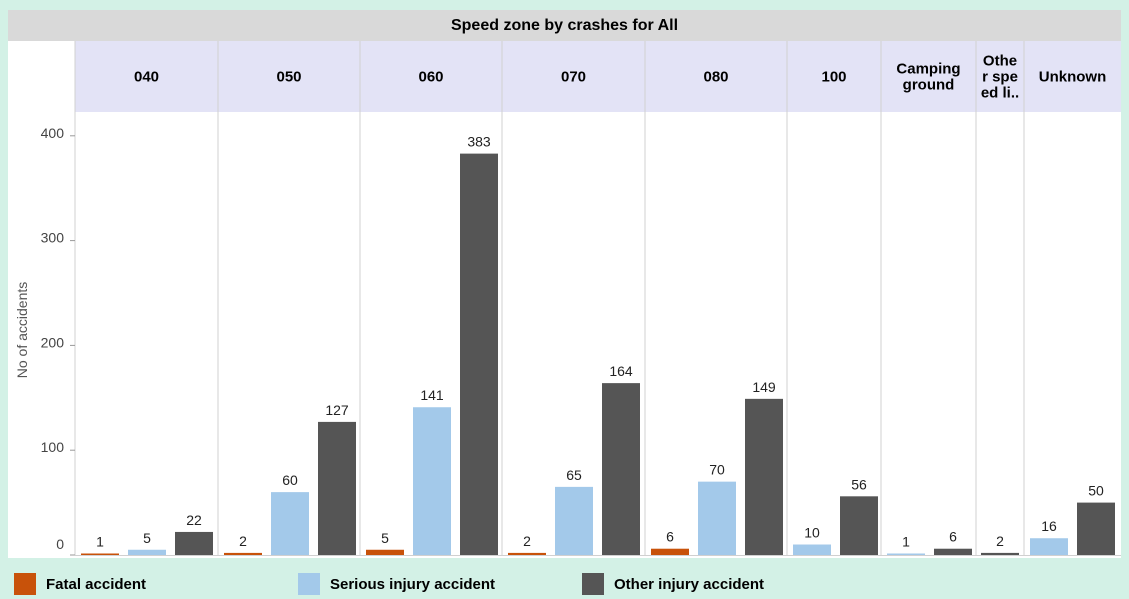  I want to click on y-axis-label: No of accidents, so click(22, 330).